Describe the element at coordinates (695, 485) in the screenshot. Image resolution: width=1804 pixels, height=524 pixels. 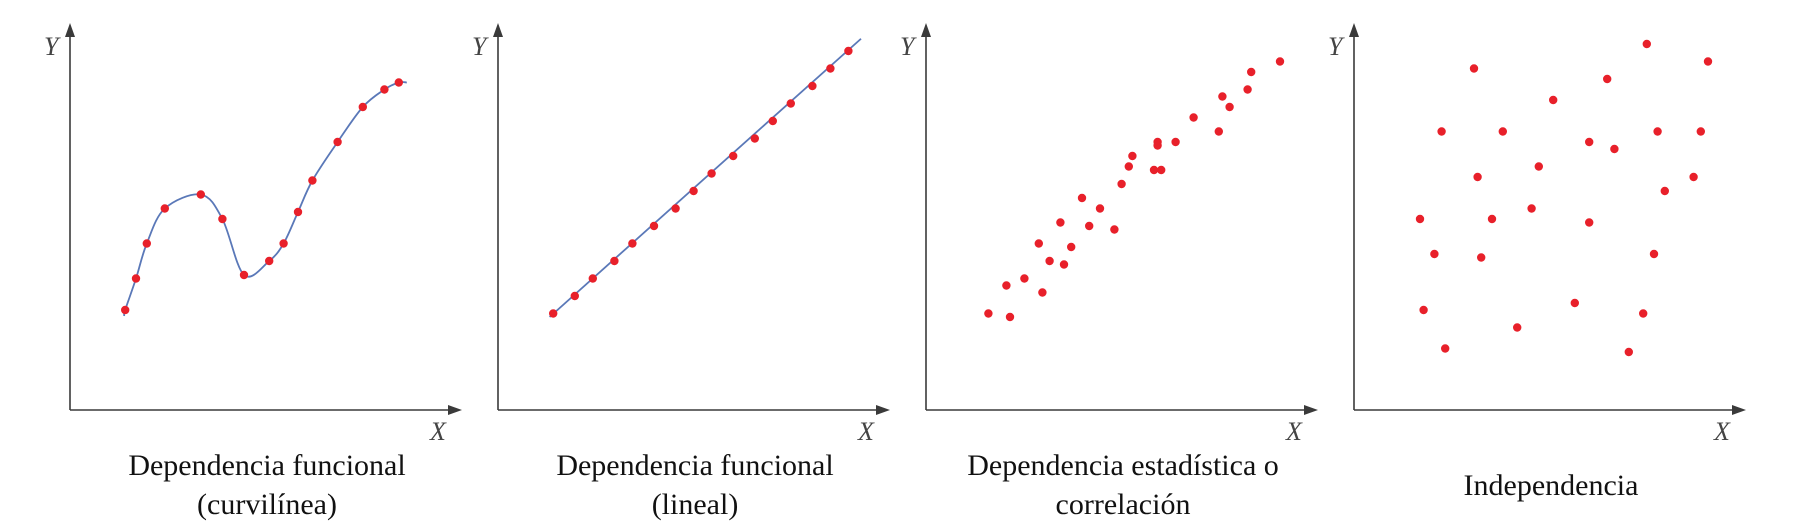
I see `chart-title: Dependencia funcional (lineal)` at that location.